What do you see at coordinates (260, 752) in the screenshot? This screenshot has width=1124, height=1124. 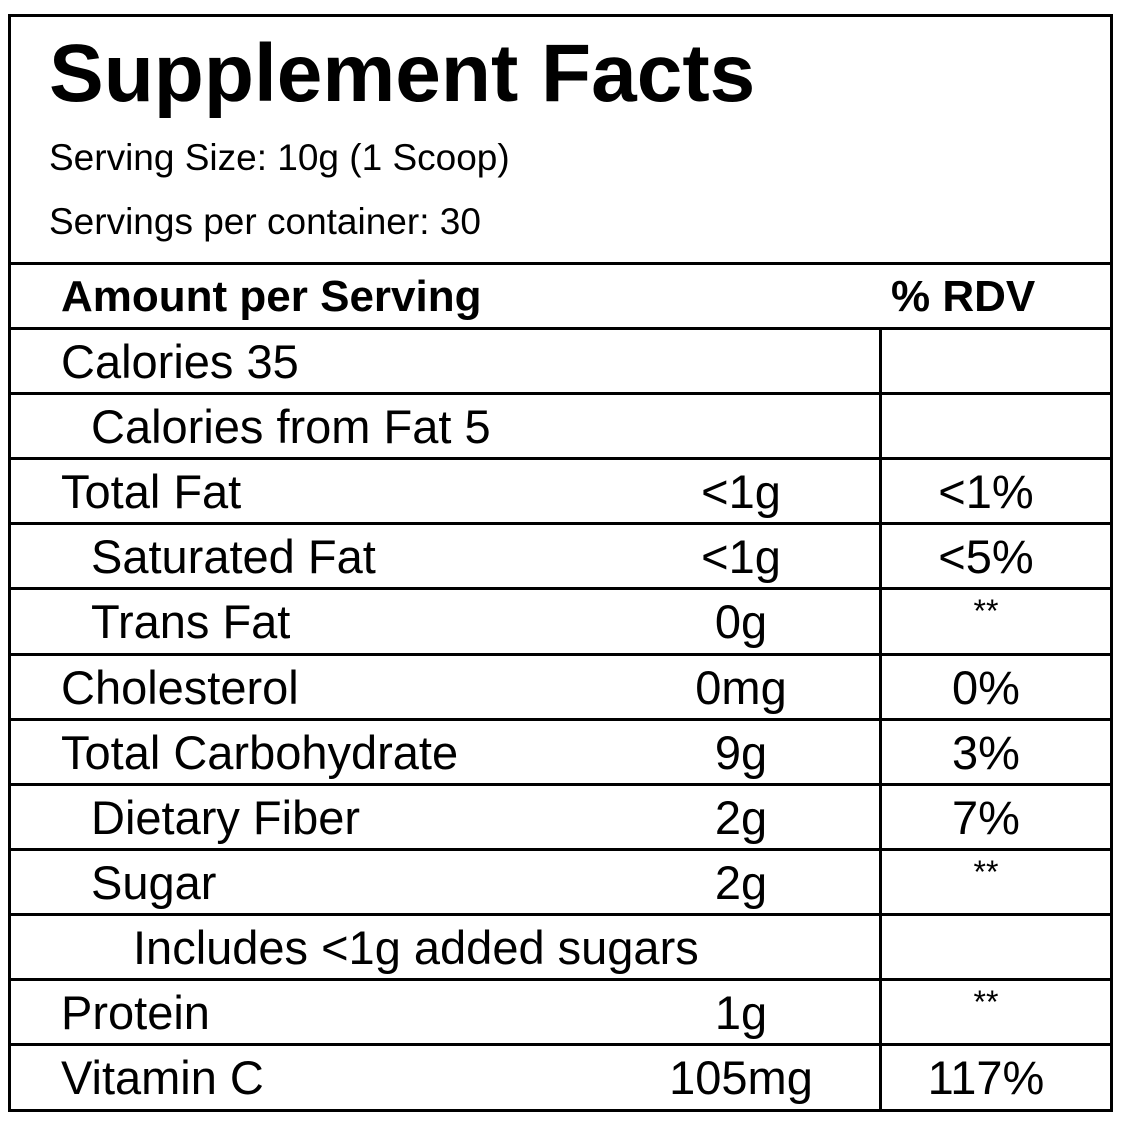 I see `nutrient-name: Total Carbohydrate` at bounding box center [260, 752].